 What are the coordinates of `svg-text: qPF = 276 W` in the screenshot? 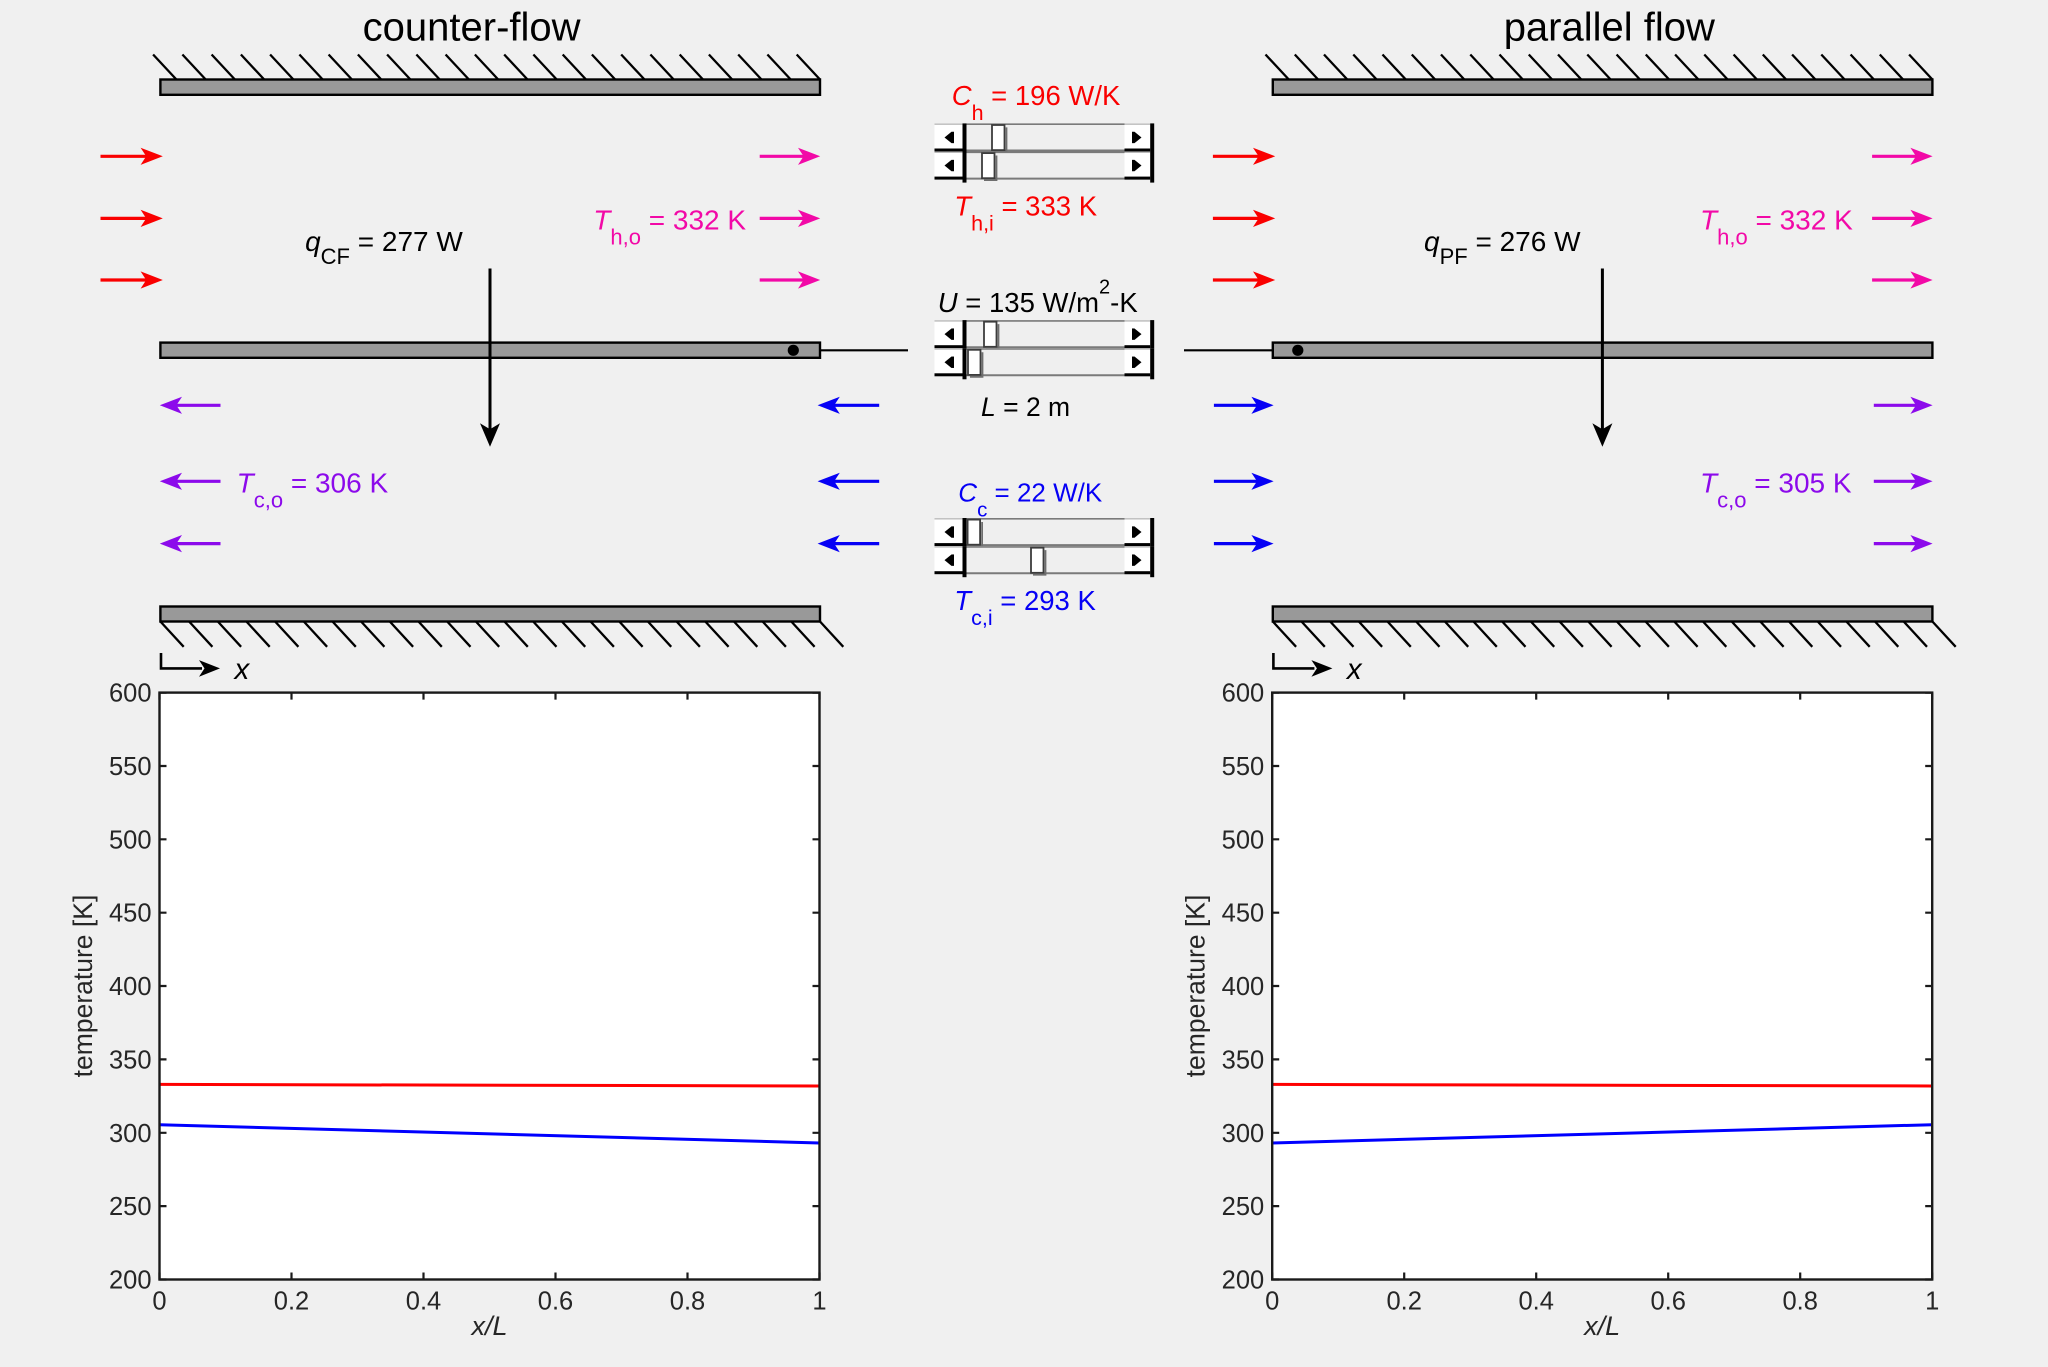 It's located at (1502, 247).